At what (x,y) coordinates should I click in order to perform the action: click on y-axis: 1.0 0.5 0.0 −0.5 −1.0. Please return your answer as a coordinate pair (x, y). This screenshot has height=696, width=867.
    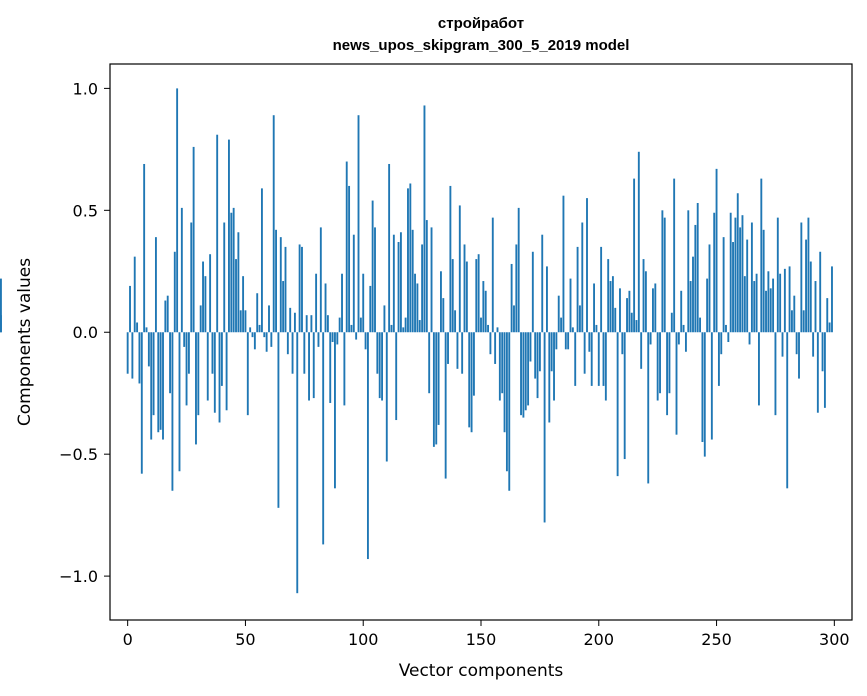
    Looking at the image, I should click on (84, 332).